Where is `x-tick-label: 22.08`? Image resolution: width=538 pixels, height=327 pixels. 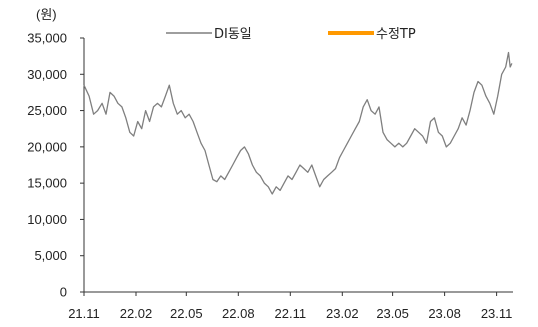 x-tick-label: 22.08 is located at coordinates (238, 313).